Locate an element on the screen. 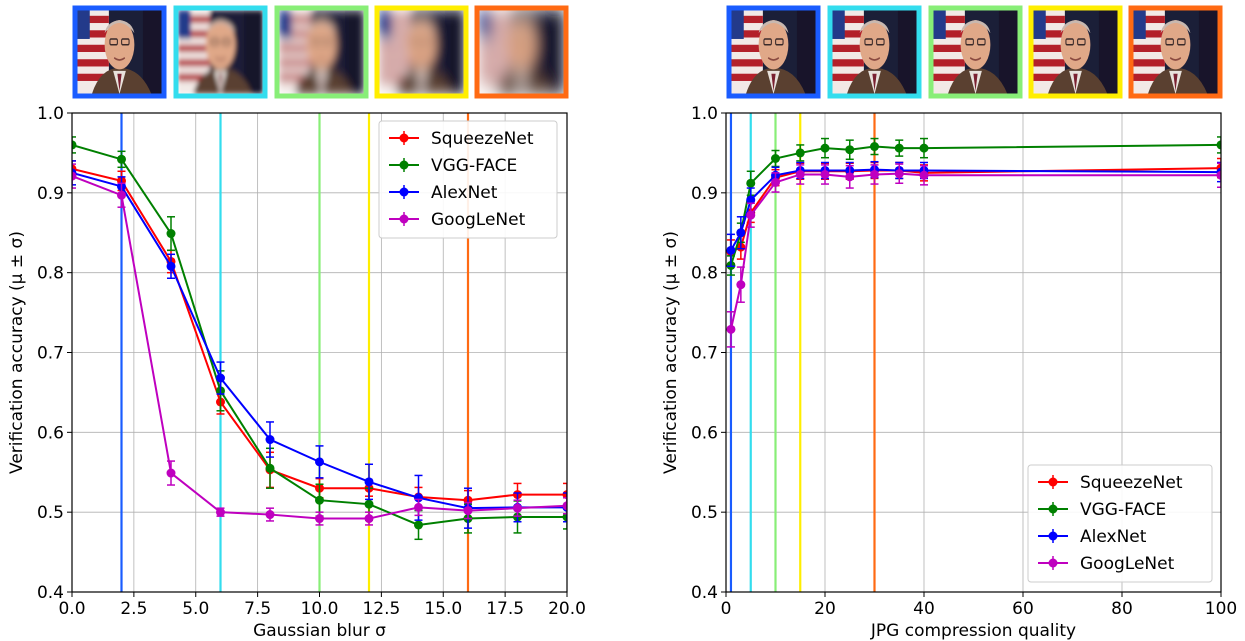 Image resolution: width=1245 pixels, height=641 pixels. x-tick-label: 7.5 is located at coordinates (257, 609).